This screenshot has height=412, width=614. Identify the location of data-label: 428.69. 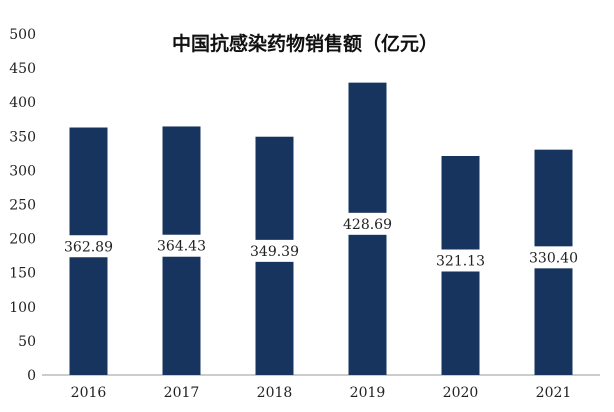
(367, 225).